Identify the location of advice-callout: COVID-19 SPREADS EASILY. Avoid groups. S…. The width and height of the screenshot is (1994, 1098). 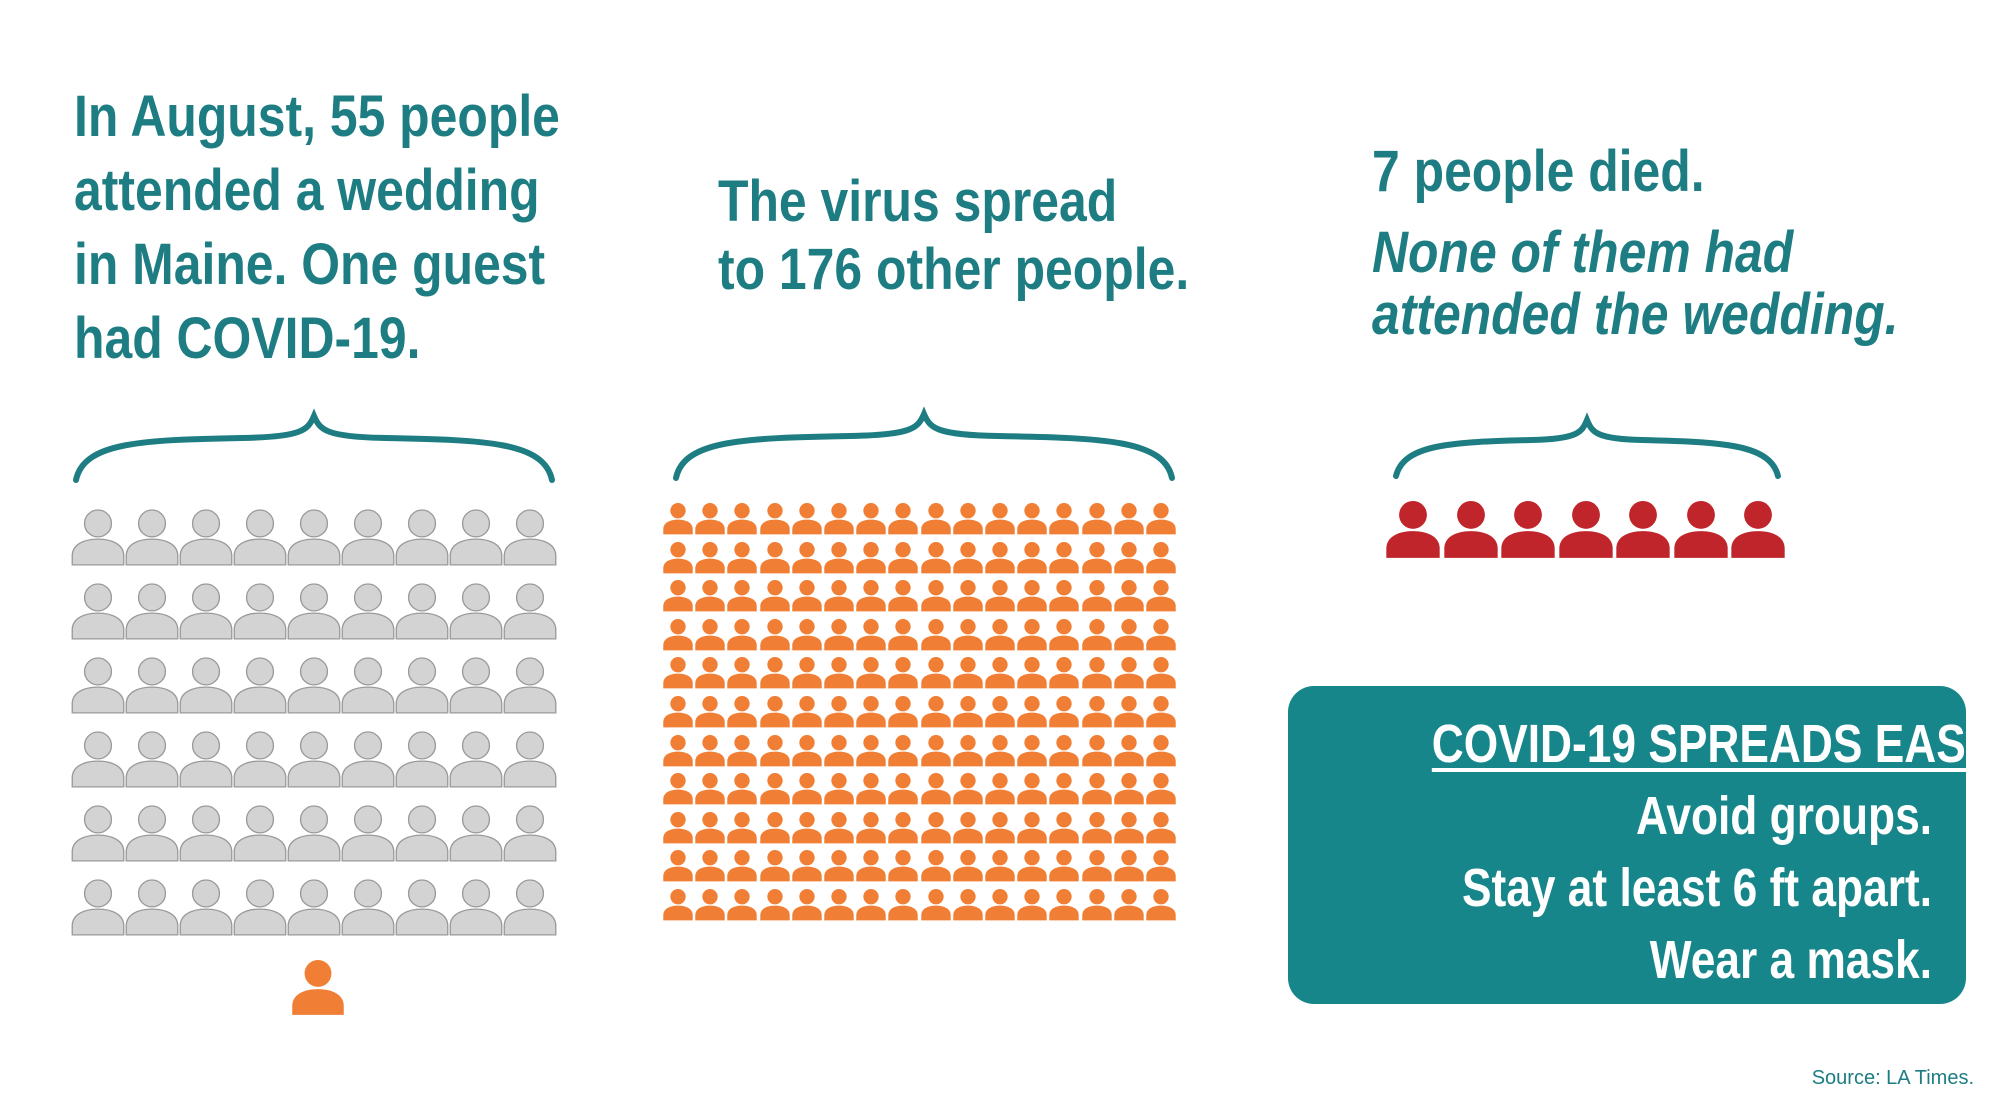
(1641, 845).